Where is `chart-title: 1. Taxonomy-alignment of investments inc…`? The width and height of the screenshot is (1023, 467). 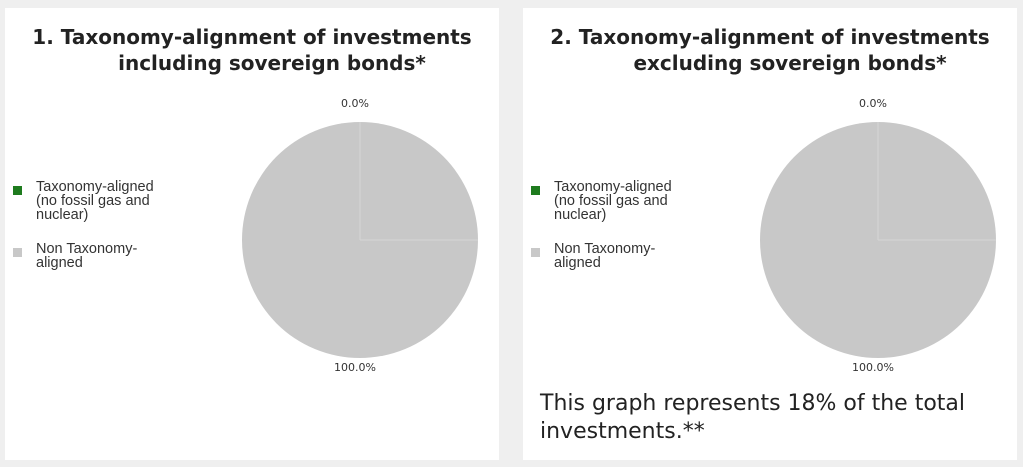
chart-title: 1. Taxonomy-alignment of investments inc… is located at coordinates (252, 50).